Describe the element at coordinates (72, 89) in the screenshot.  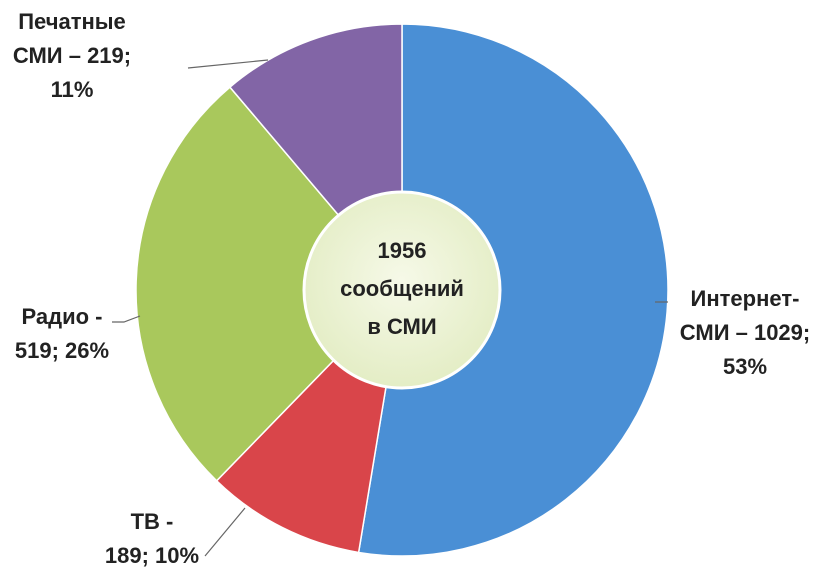
I see `data-label: 11%` at that location.